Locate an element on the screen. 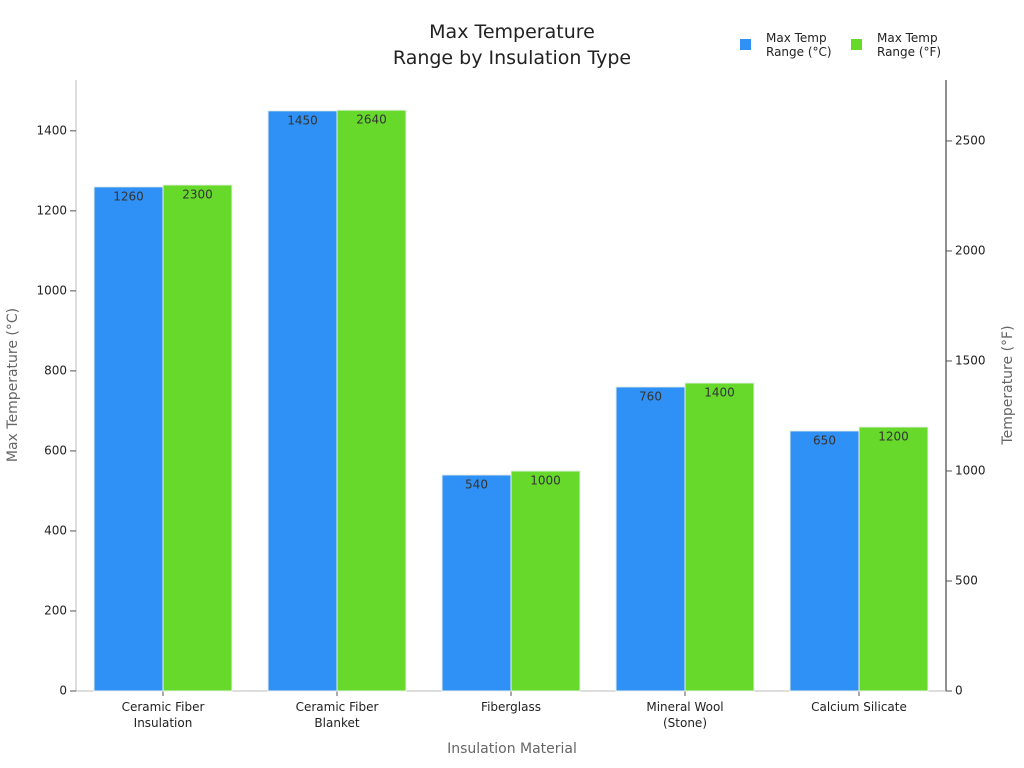  chart-title: Max Temperature is located at coordinates (512, 32).